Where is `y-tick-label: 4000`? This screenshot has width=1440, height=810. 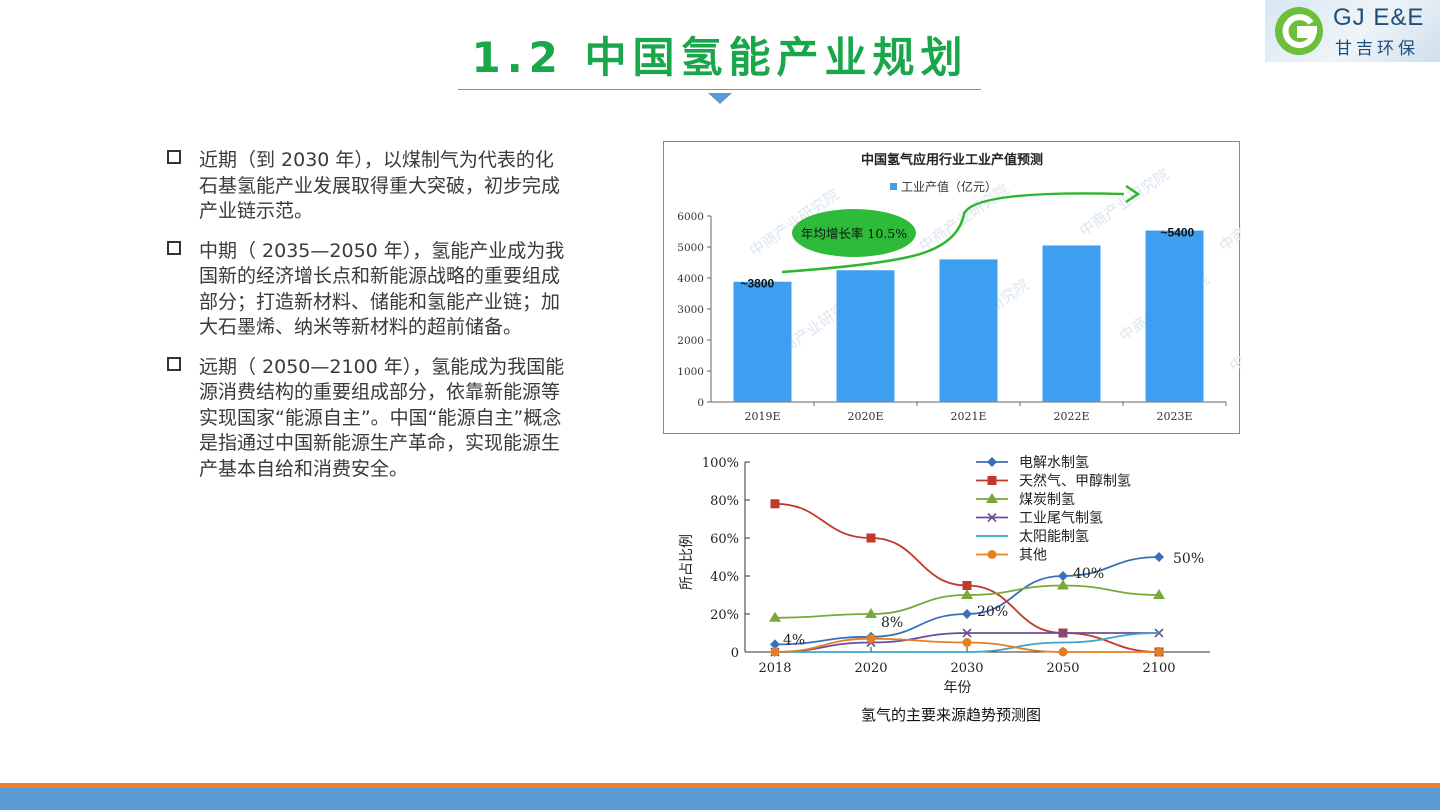
y-tick-label: 4000 is located at coordinates (690, 279).